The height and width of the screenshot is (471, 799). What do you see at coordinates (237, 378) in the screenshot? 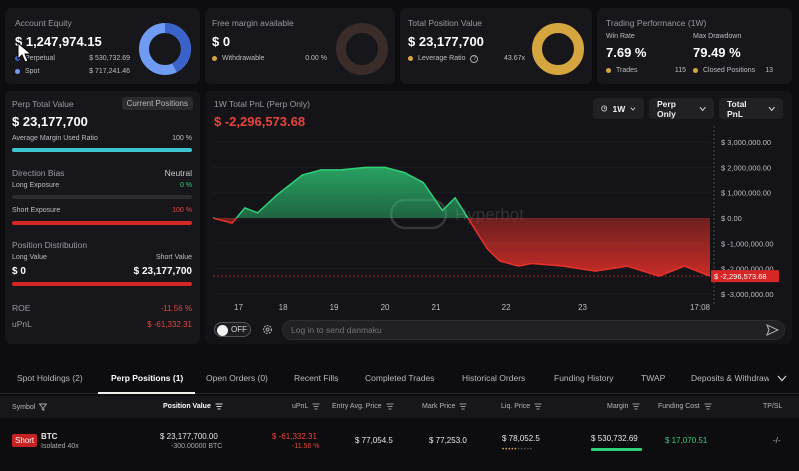
I see `tab-open-orders: Open Orders (0)` at bounding box center [237, 378].